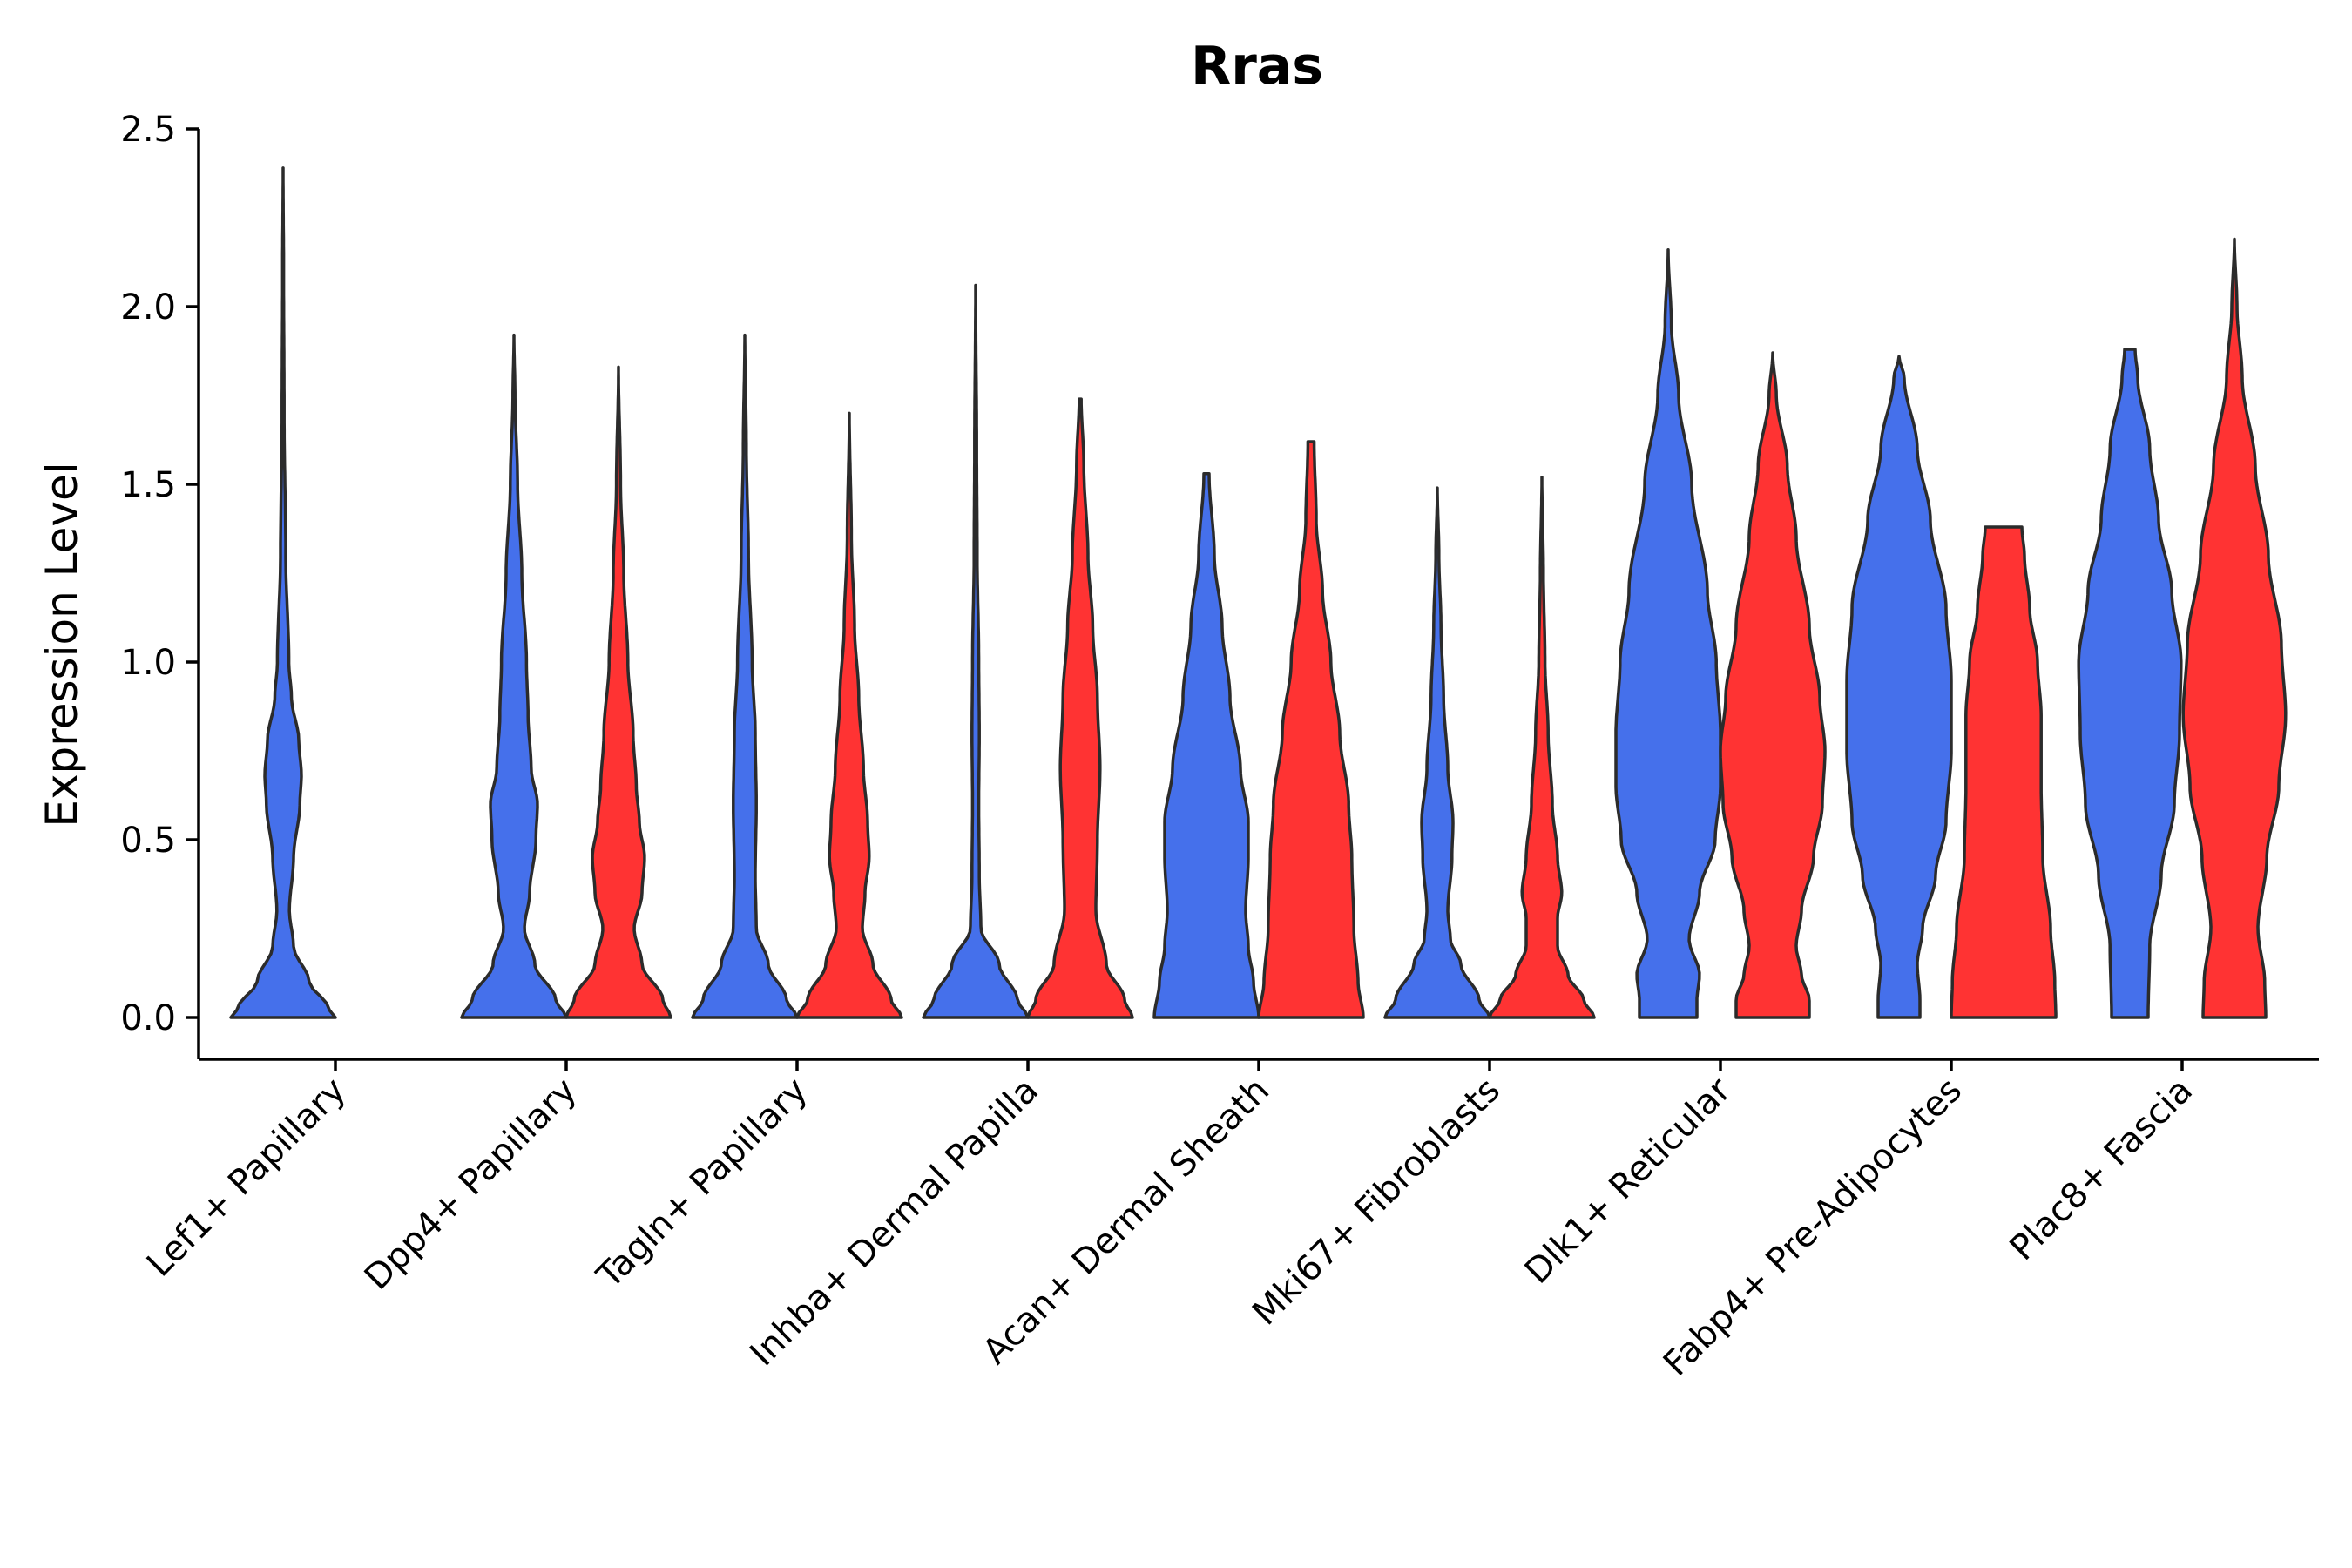 The width and height of the screenshot is (2352, 1568). What do you see at coordinates (976, 651) in the screenshot?
I see `violin-4-group1` at bounding box center [976, 651].